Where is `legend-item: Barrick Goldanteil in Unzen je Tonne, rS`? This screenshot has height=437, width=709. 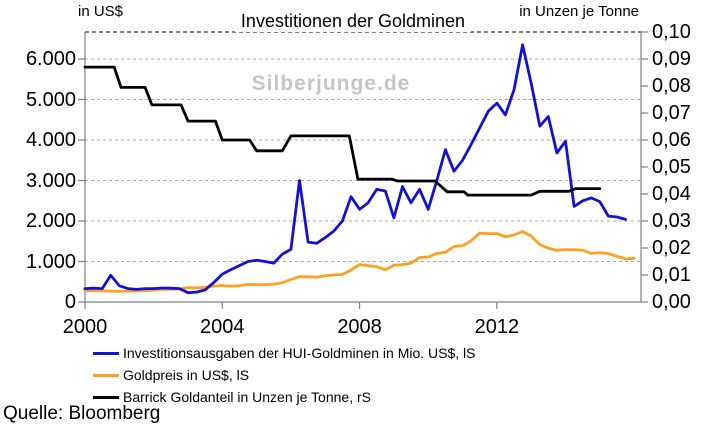
legend-item: Barrick Goldanteil in Unzen je Tonne, rS is located at coordinates (284, 397).